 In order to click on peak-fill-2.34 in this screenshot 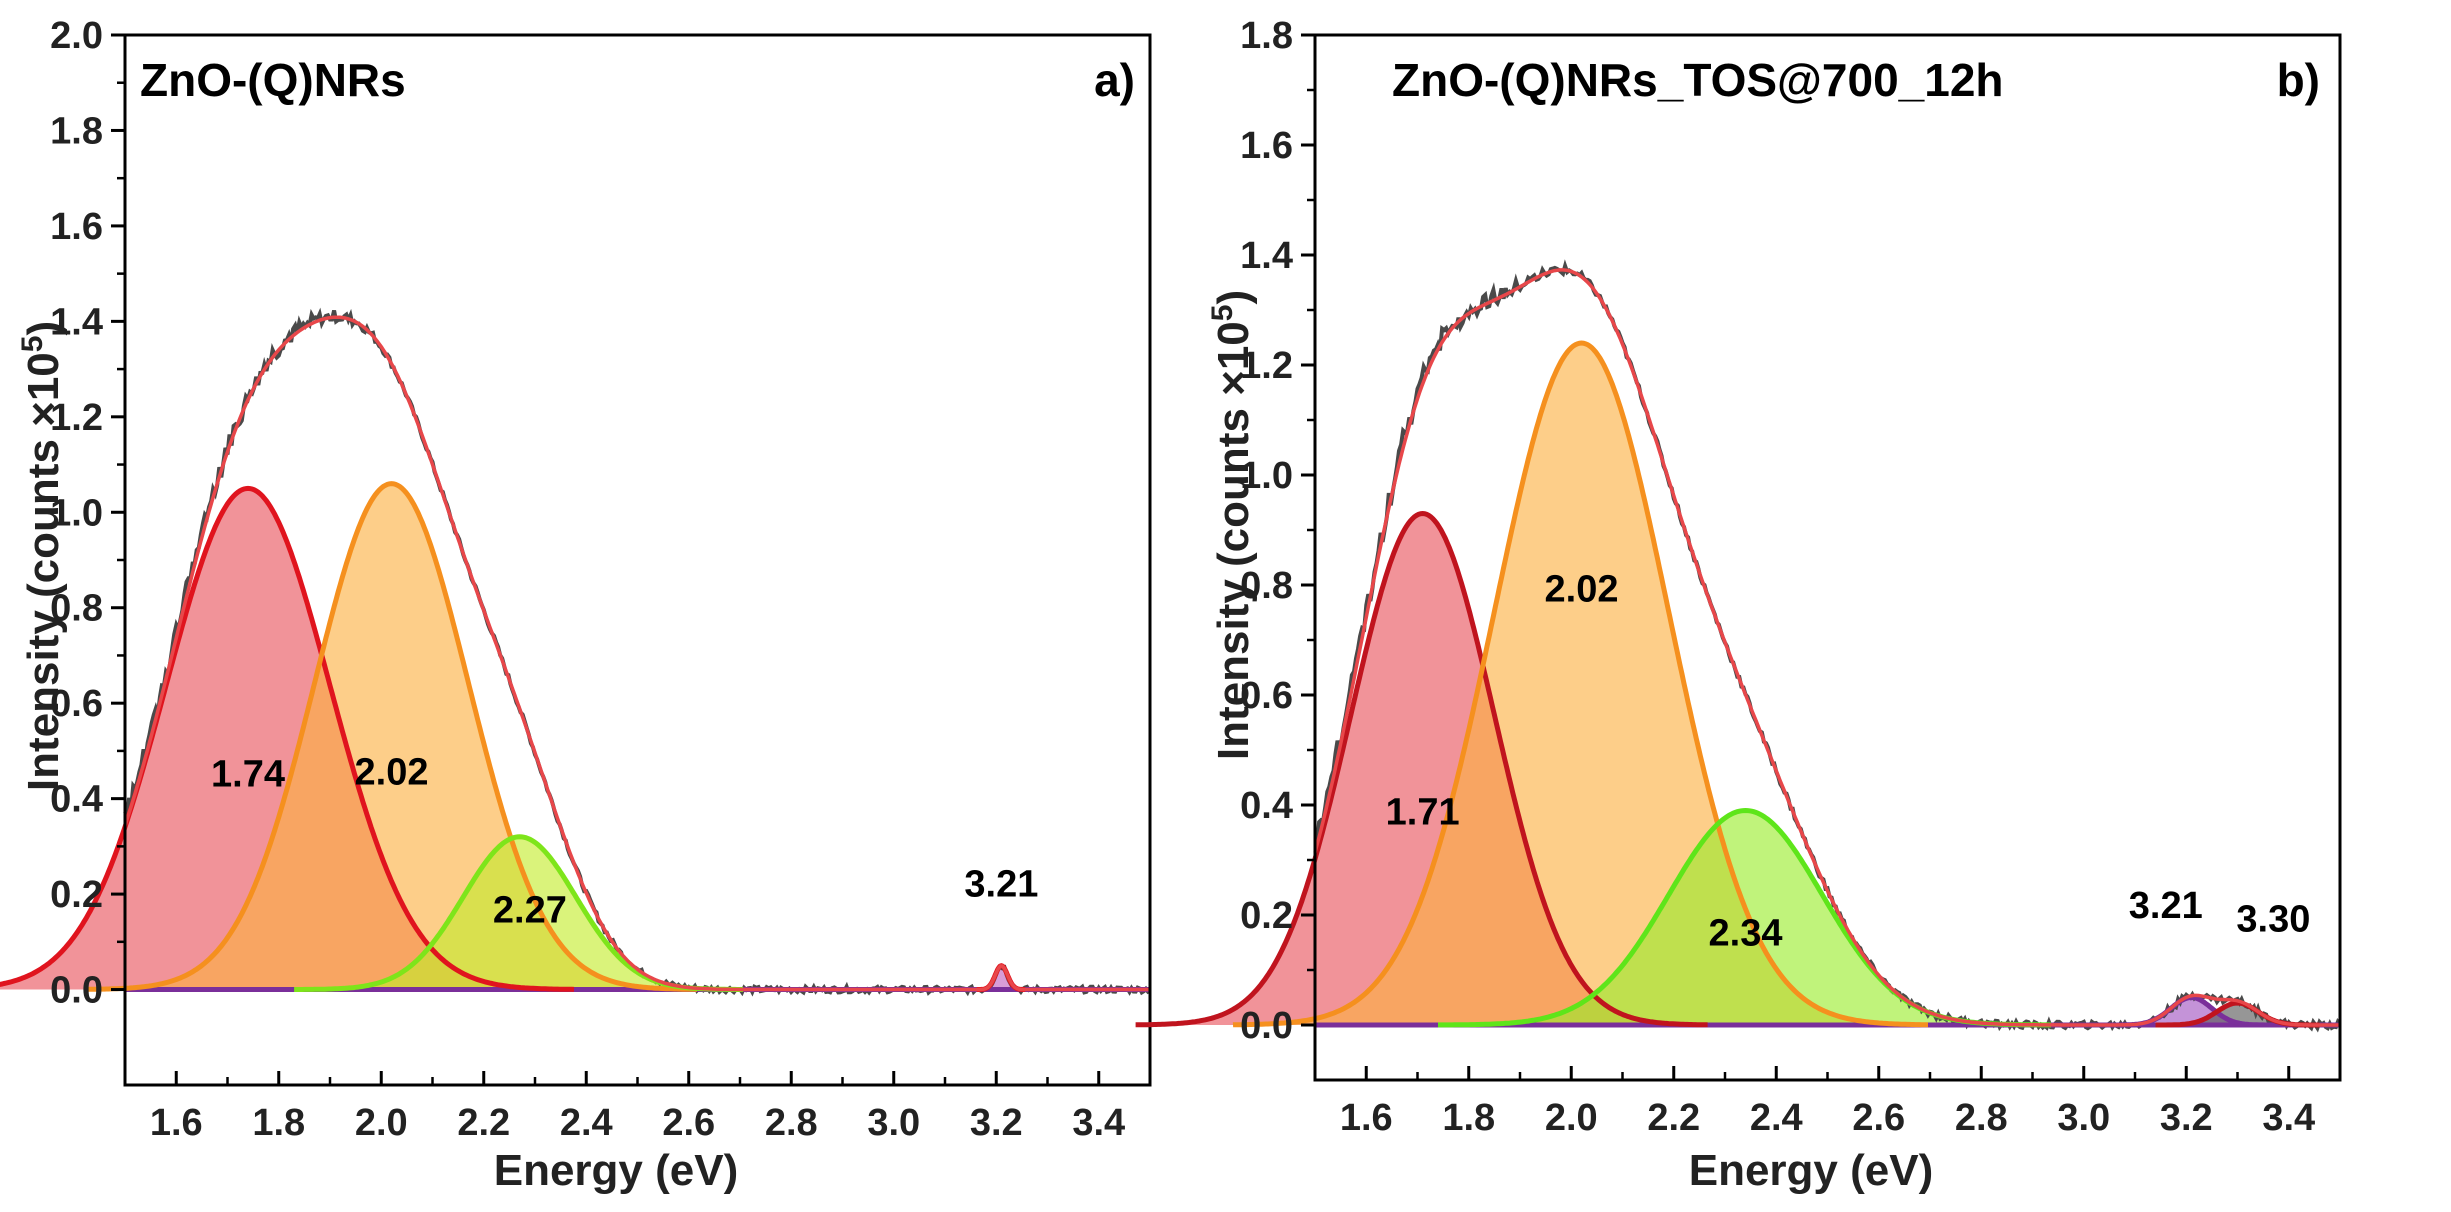, I will do `click(1745, 917)`.